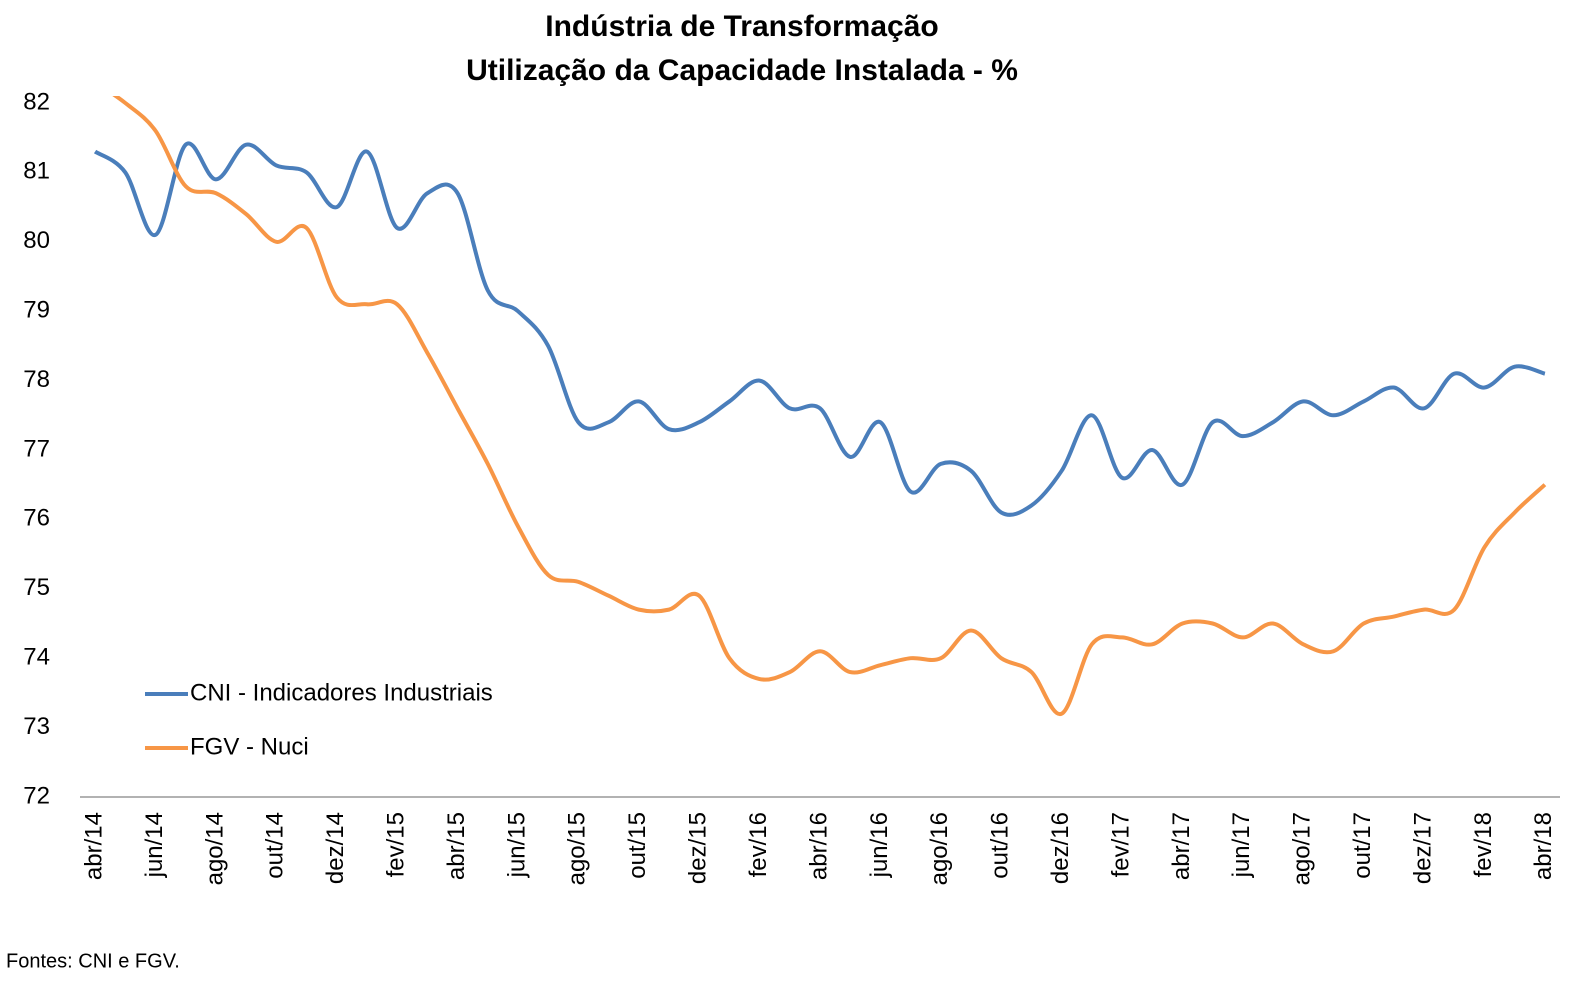 The height and width of the screenshot is (984, 1580). Describe the element at coordinates (698, 848) in the screenshot. I see `x-tick-label: dez/15` at that location.